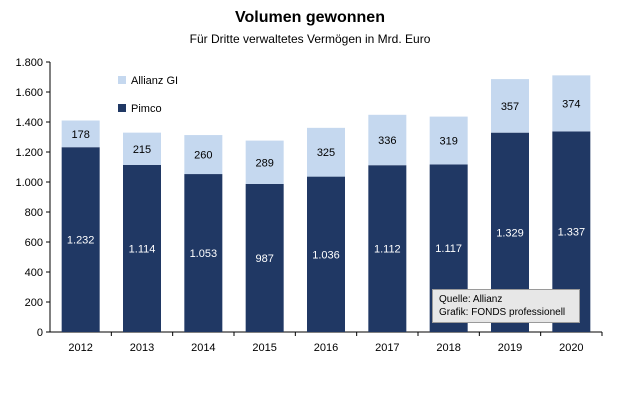 Image resolution: width=620 pixels, height=413 pixels. I want to click on x-tick-label: 2018, so click(448, 348).